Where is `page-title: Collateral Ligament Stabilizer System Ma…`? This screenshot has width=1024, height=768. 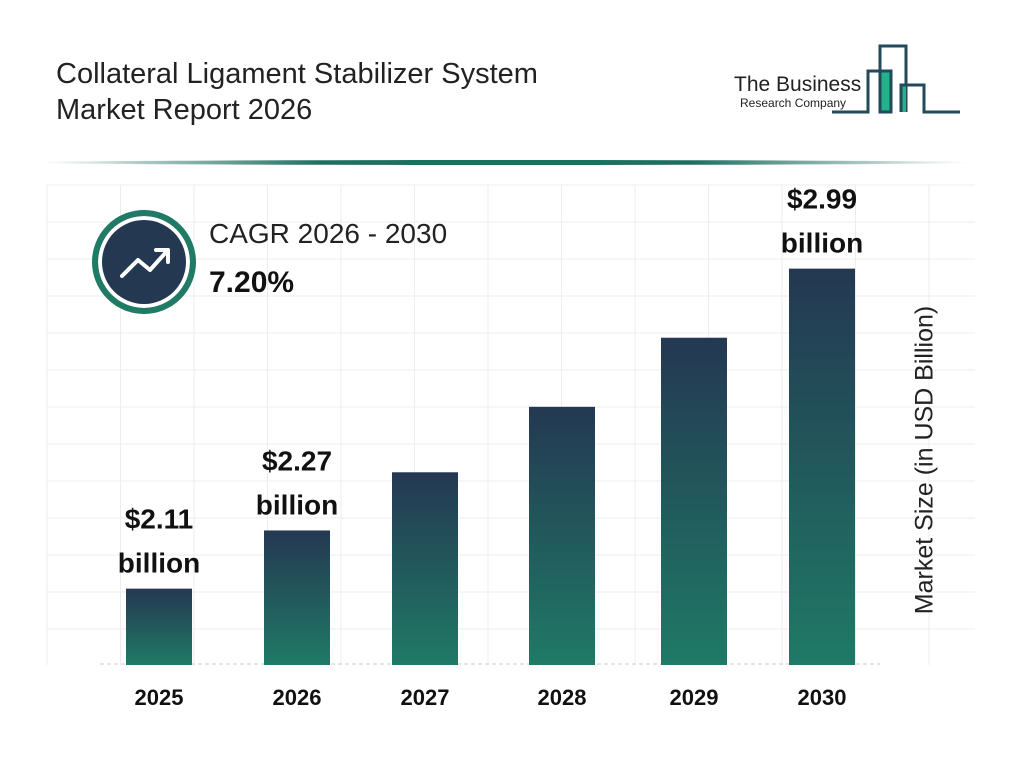 page-title: Collateral Ligament Stabilizer System Ma… is located at coordinates (297, 92).